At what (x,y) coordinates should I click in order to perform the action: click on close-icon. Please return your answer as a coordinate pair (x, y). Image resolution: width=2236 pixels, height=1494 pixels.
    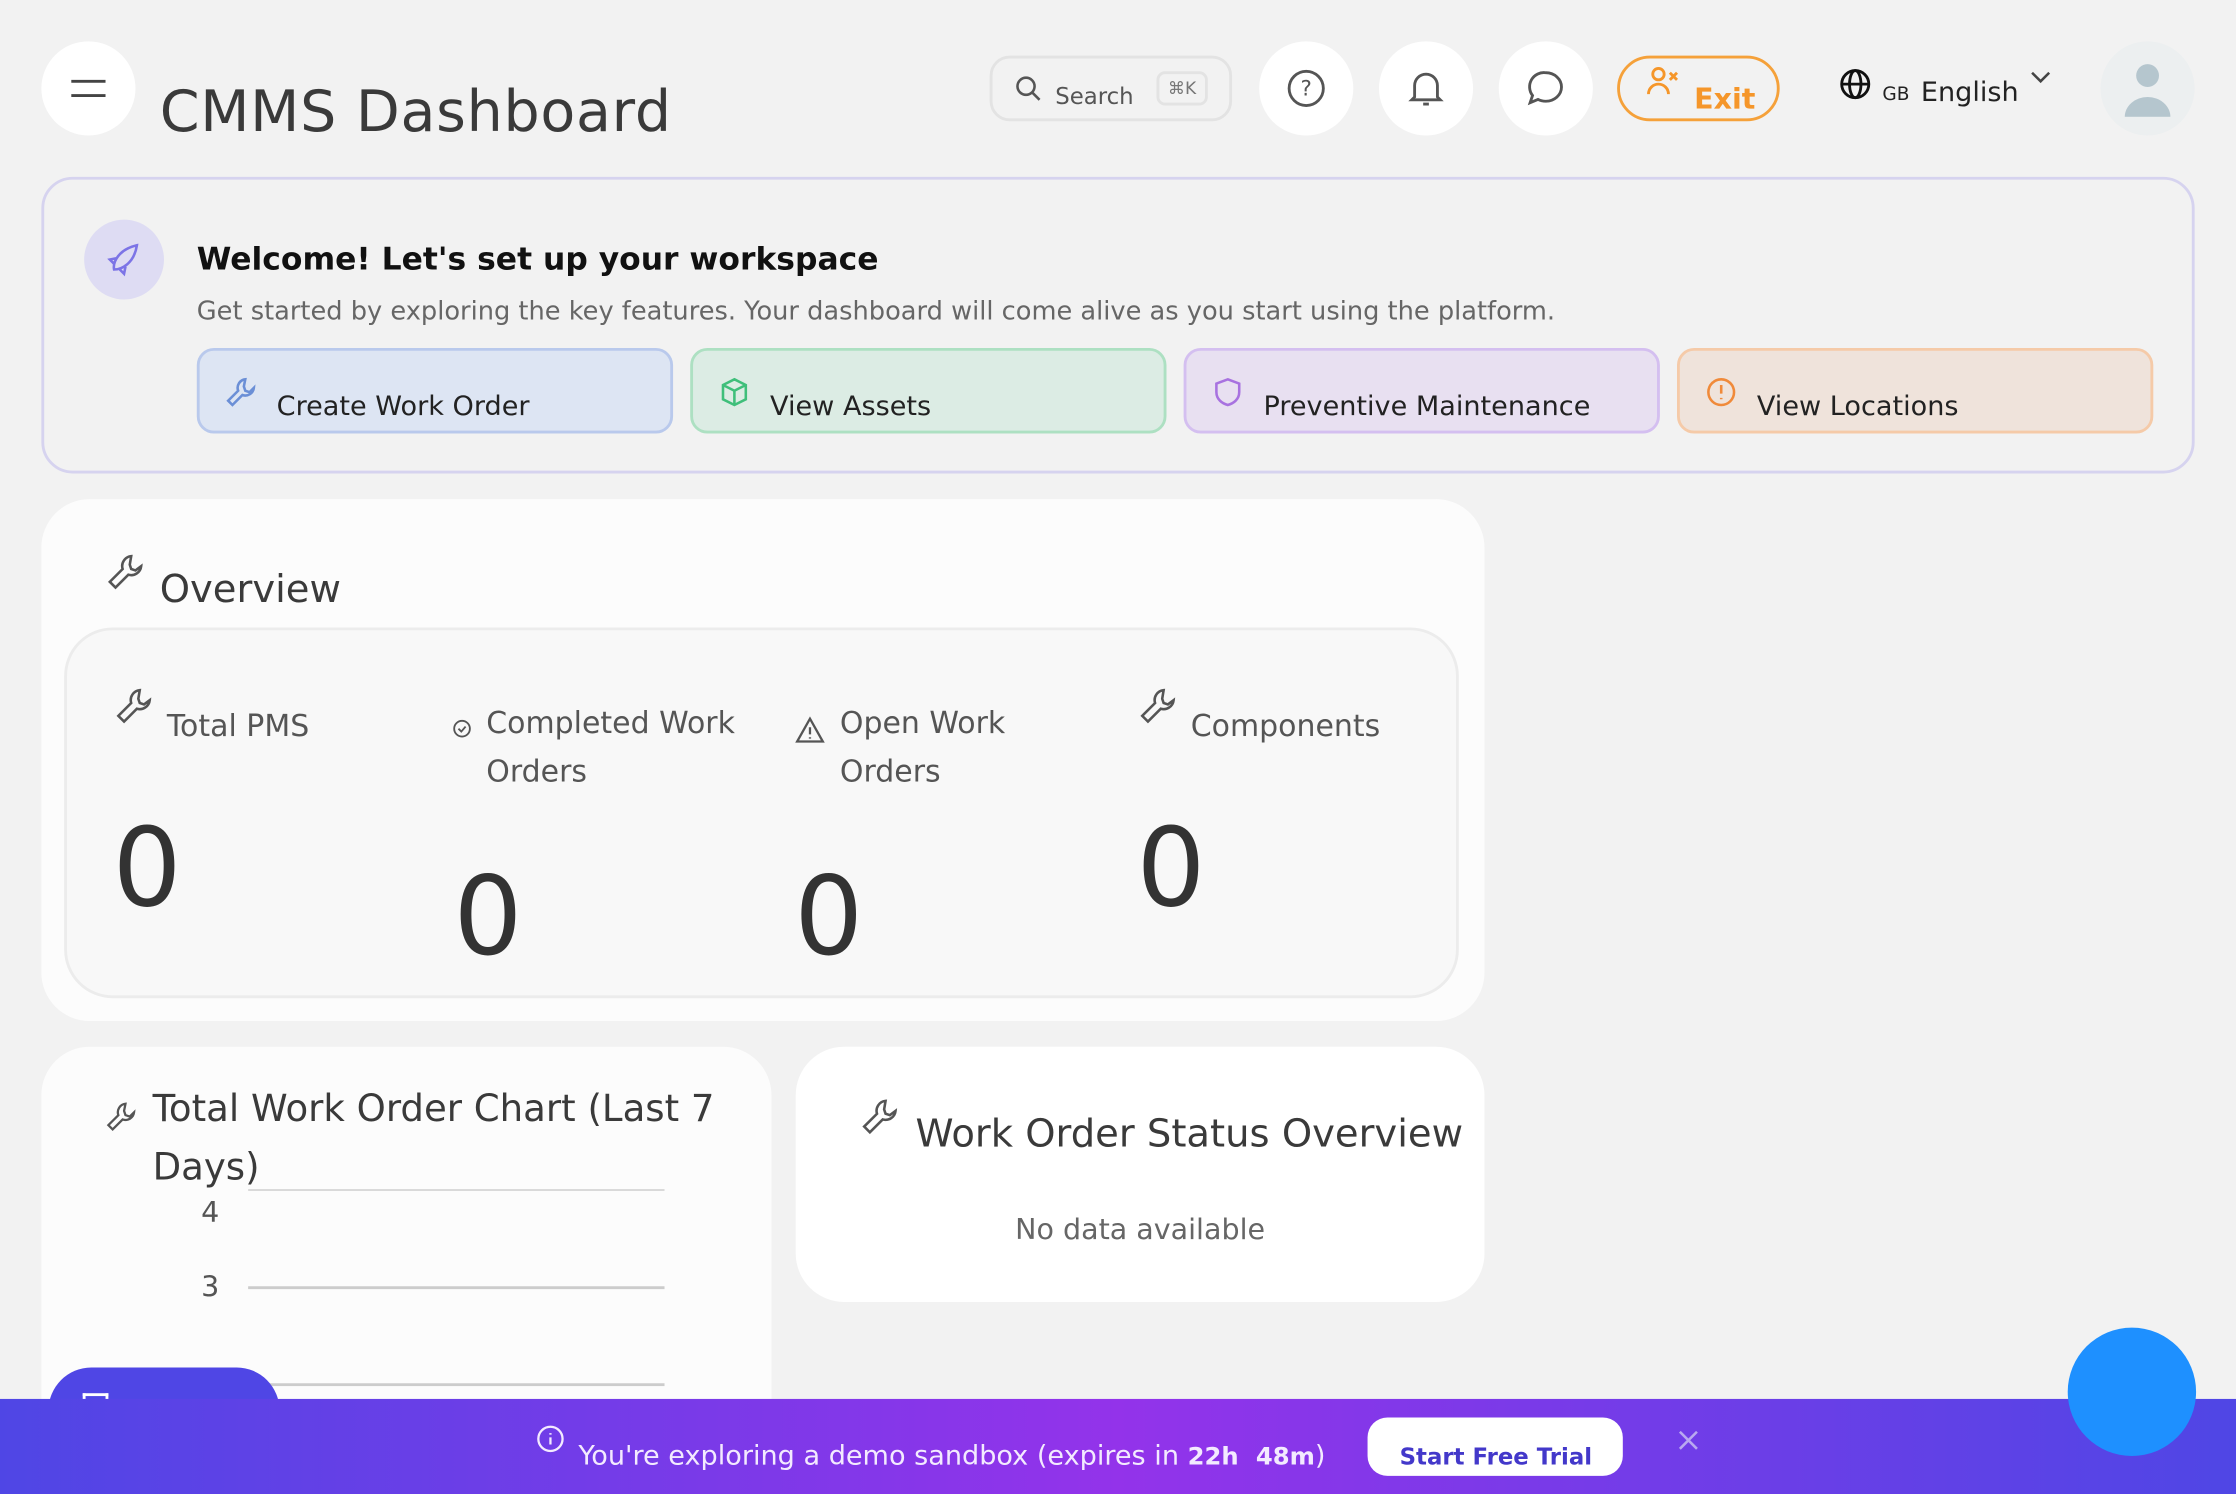
    Looking at the image, I should click on (1689, 1439).